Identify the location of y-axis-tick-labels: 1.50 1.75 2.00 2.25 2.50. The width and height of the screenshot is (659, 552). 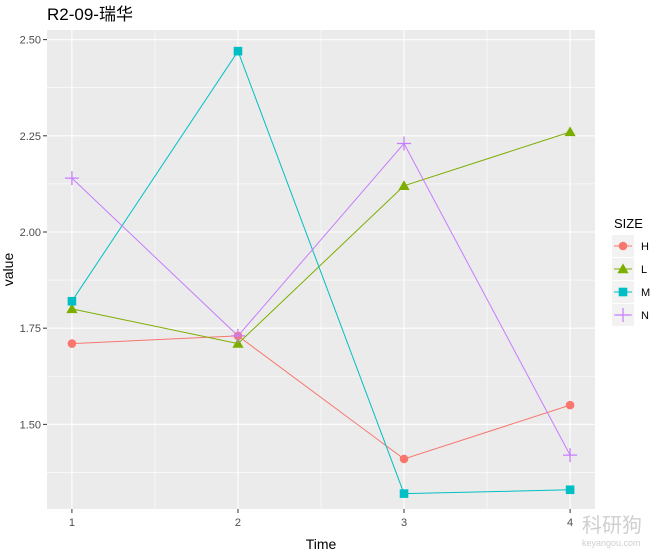
(30, 233).